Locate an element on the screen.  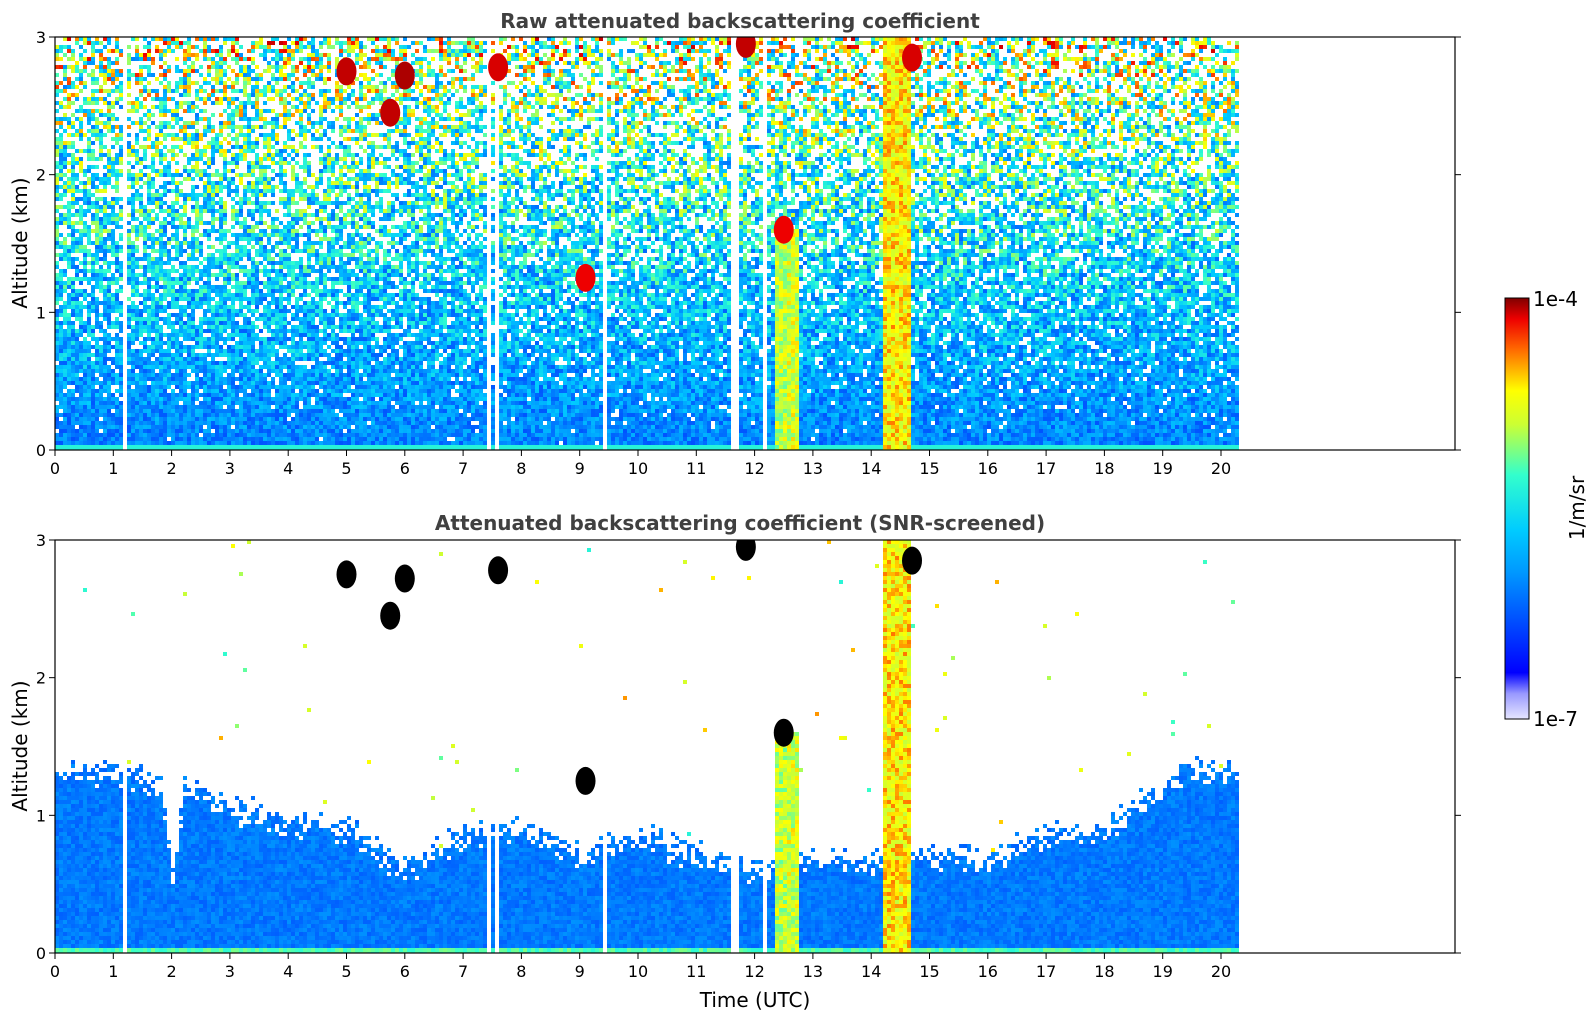
x-axis-label: Time (UTC) is located at coordinates (755, 1000).